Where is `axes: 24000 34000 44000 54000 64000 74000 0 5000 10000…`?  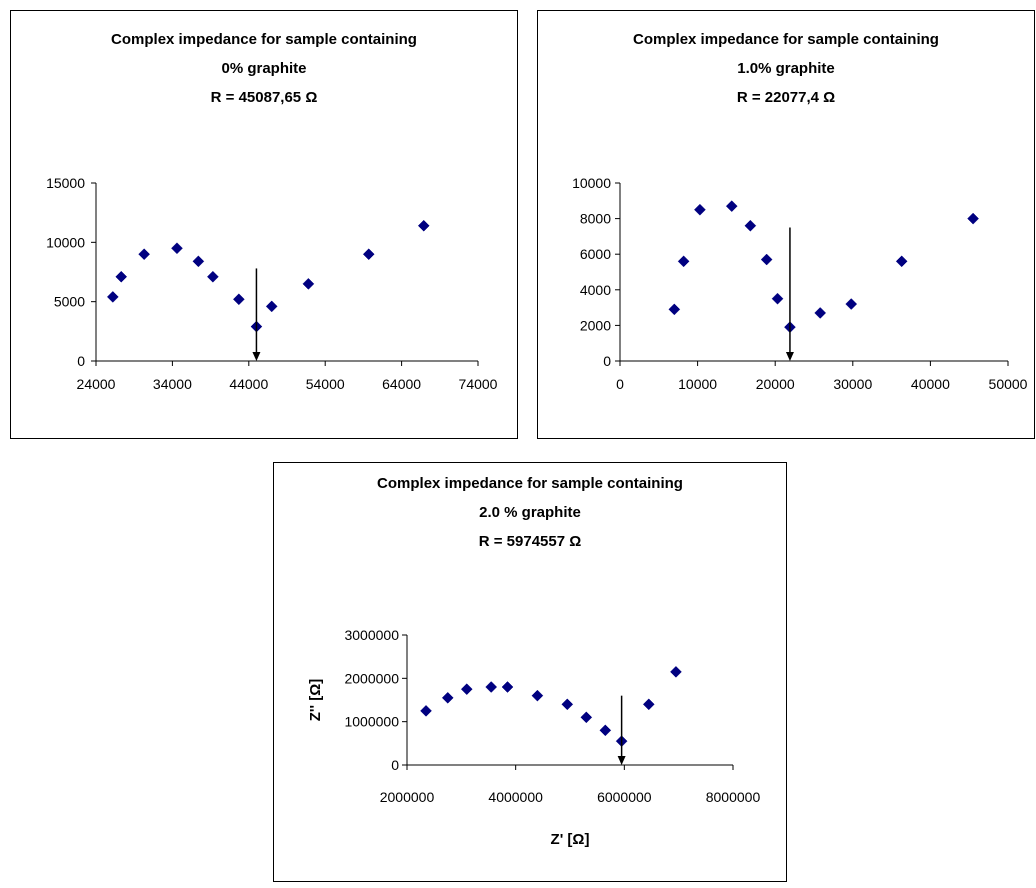 axes: 24000 34000 44000 54000 64000 74000 0 5000 10000… is located at coordinates (272, 283).